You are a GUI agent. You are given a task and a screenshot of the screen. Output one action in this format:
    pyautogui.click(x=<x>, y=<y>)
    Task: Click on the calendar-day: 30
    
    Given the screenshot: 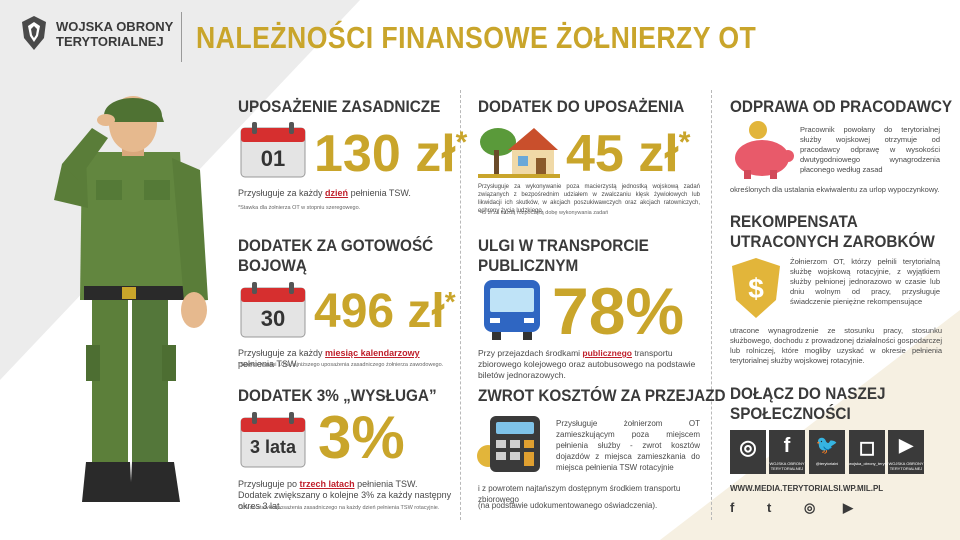 What is the action you would take?
    pyautogui.click(x=273, y=318)
    